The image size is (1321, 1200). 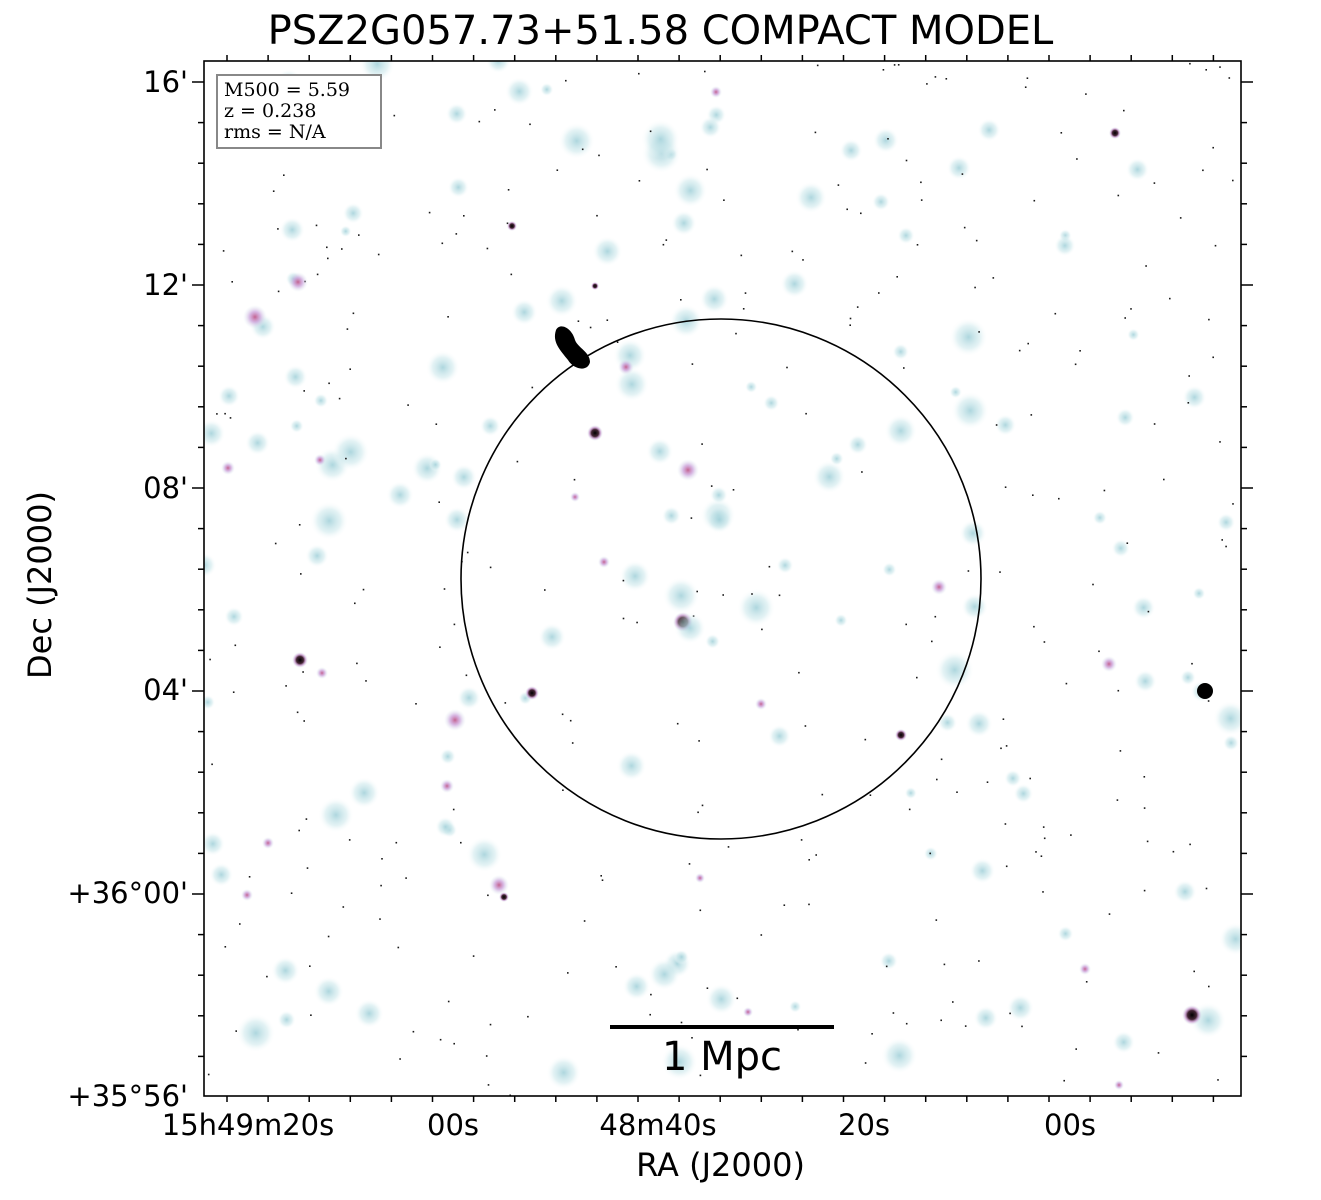 I want to click on x-tick-label: 00s, so click(x=453, y=1125).